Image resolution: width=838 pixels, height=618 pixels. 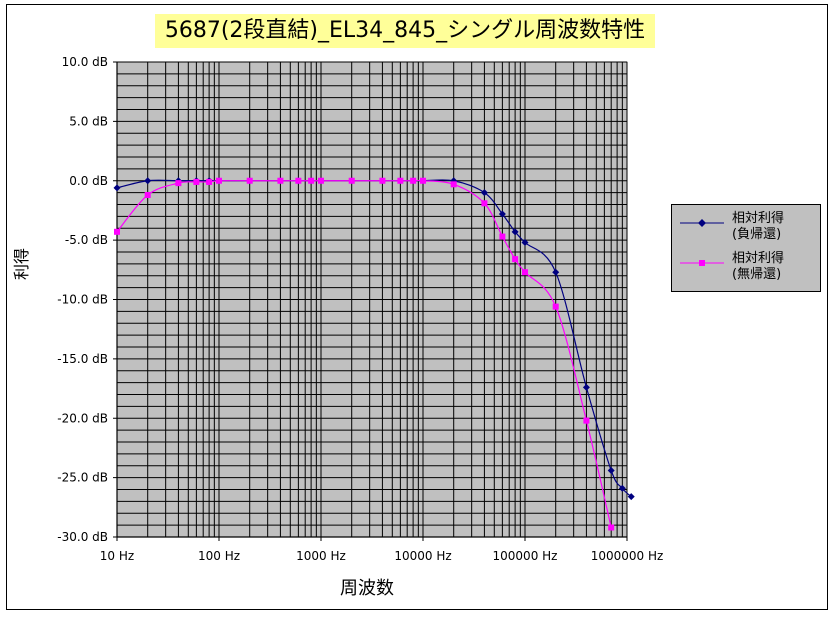 I want to click on x-tick-label: 10000 Hz, so click(x=422, y=556).